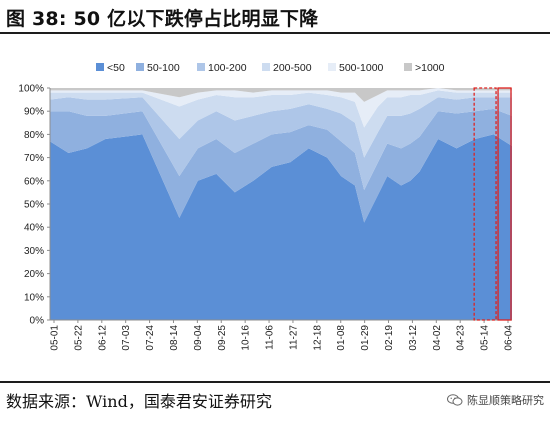  Describe the element at coordinates (413, 338) in the screenshot. I see `x-tick-label: 03-12` at that location.